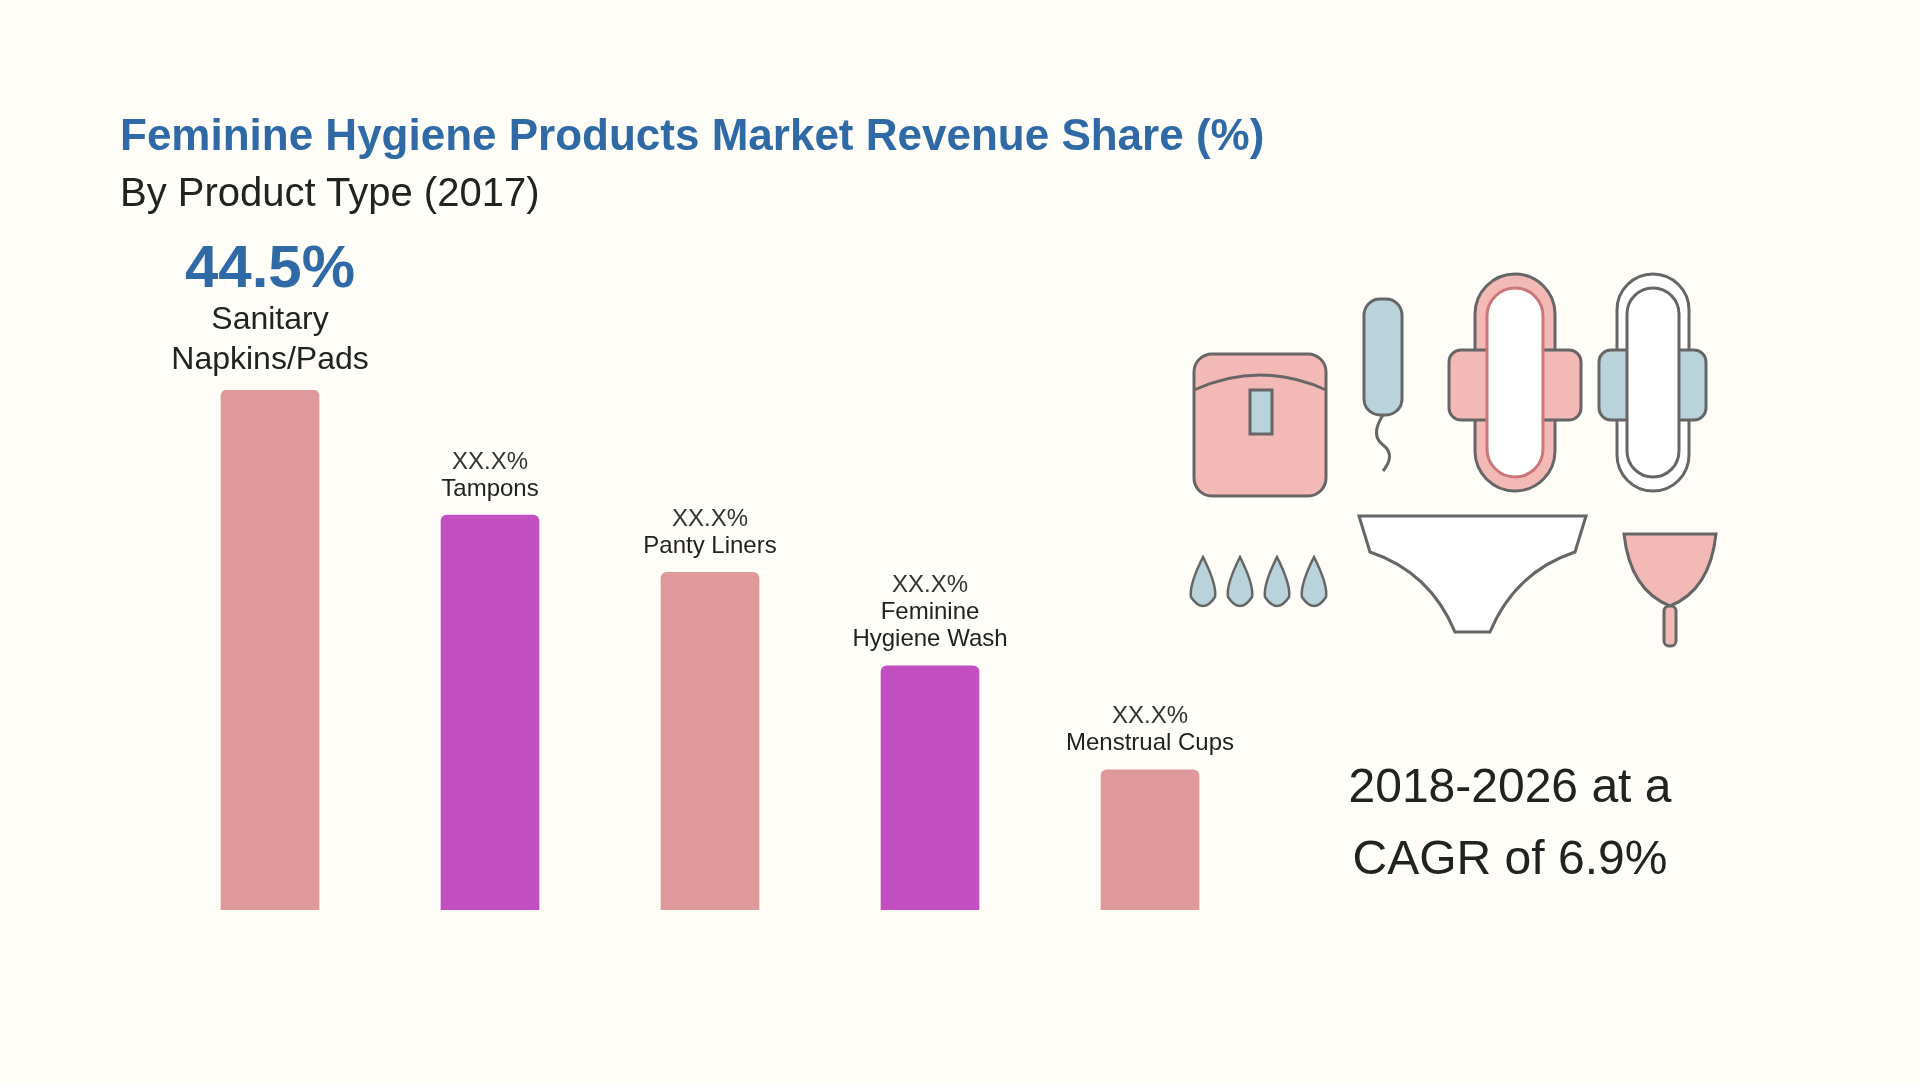  I want to click on chart-subtitle: By Product Type (2017), so click(330, 192).